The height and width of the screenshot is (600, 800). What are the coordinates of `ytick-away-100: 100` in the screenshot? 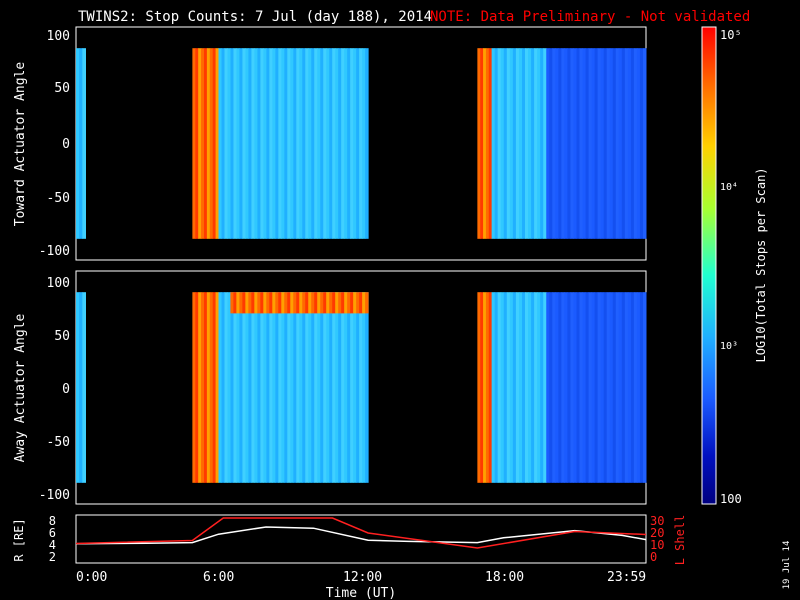 It's located at (58, 283).